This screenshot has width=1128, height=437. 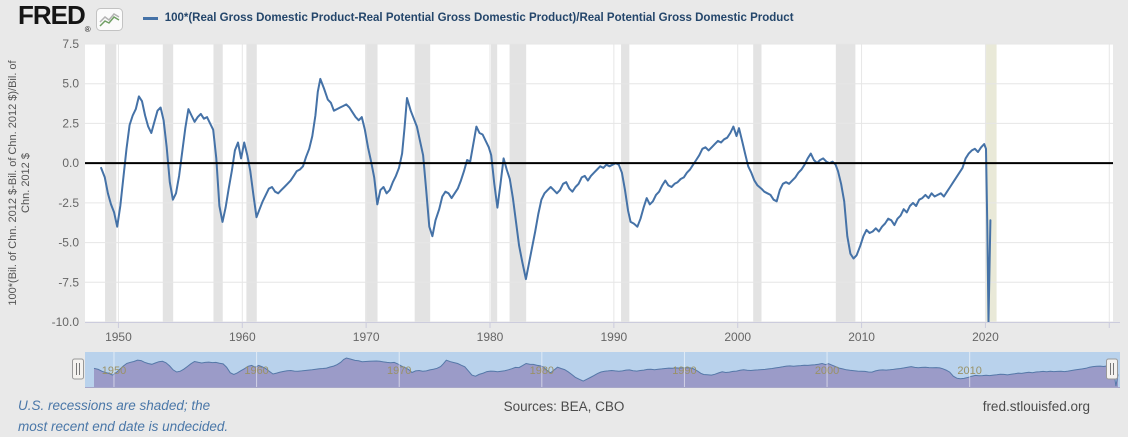 I want to click on y-axis-label: -7.5, so click(x=68, y=282).